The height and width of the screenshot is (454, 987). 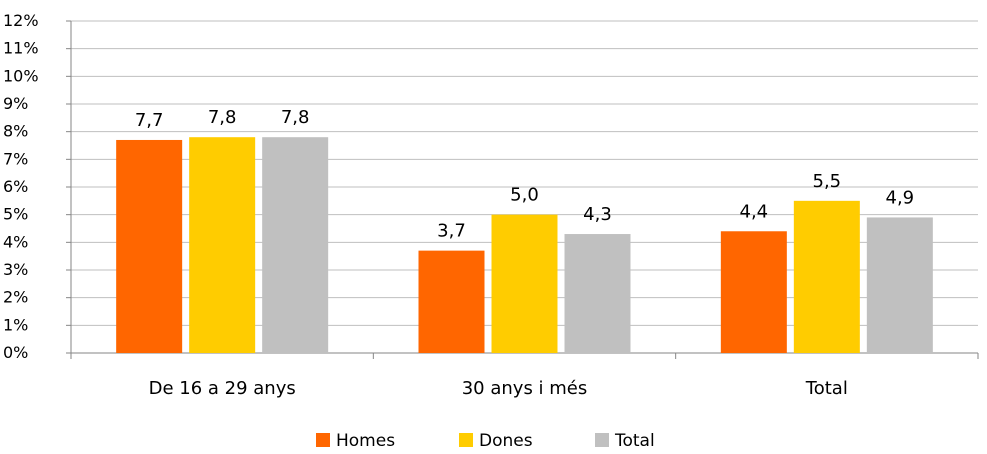 I want to click on y-tick-label: 5%, so click(x=15, y=214).